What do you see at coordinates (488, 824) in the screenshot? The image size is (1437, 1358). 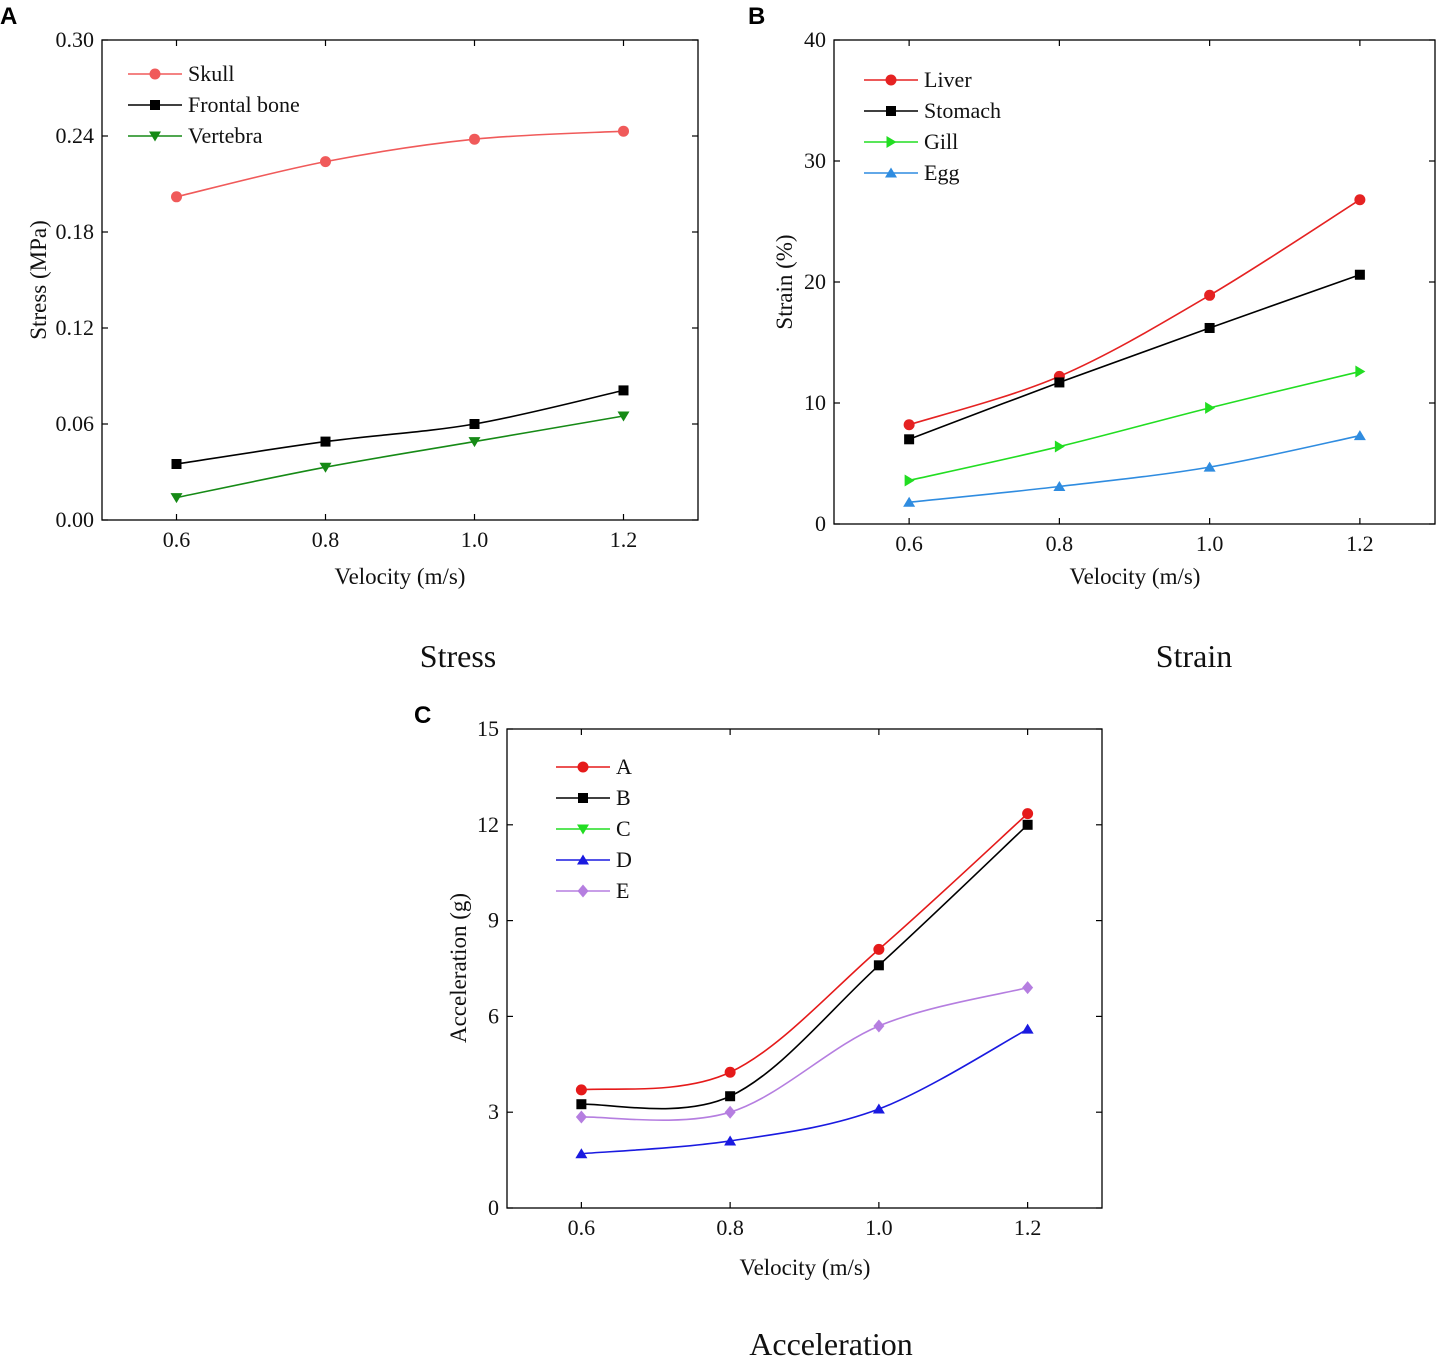 I see `y-tick-label: 12` at bounding box center [488, 824].